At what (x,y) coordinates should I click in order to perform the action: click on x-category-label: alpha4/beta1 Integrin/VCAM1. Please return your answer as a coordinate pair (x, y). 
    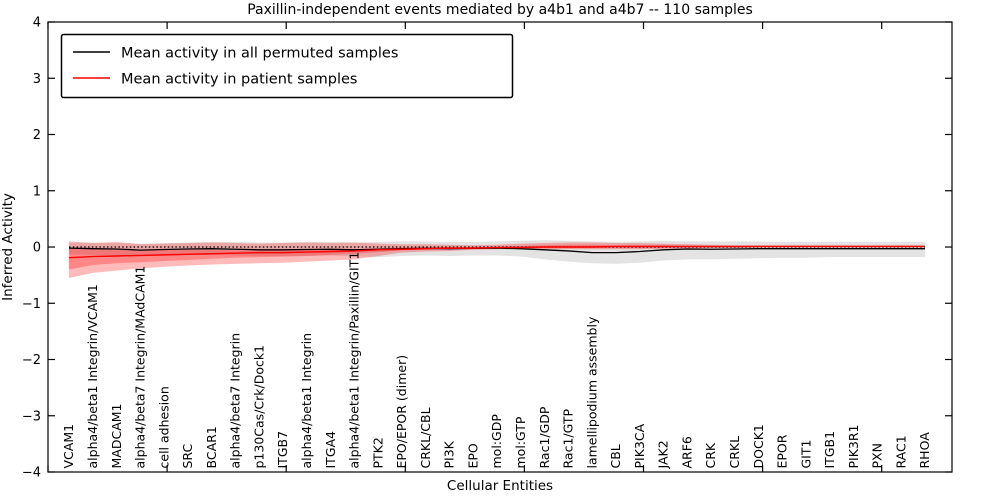
    Looking at the image, I should click on (92, 376).